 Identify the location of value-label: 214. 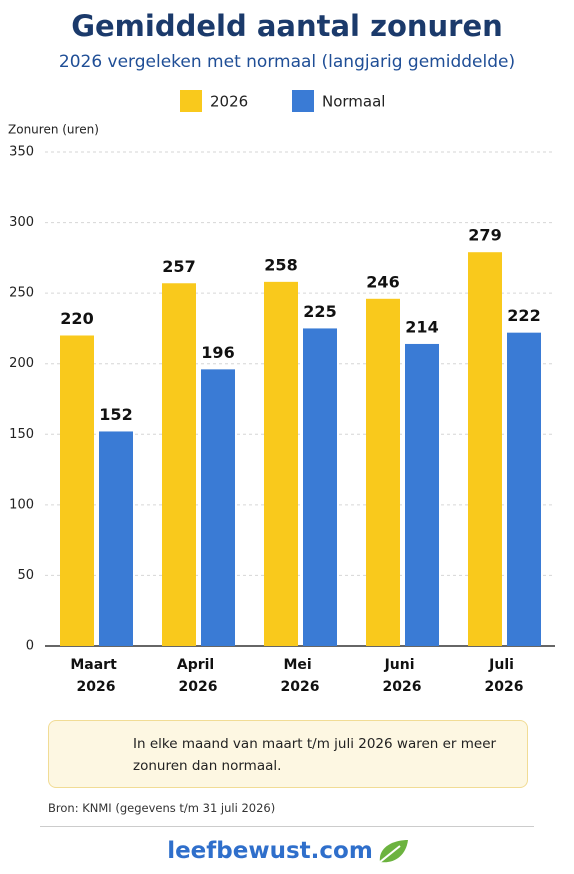
(421, 326).